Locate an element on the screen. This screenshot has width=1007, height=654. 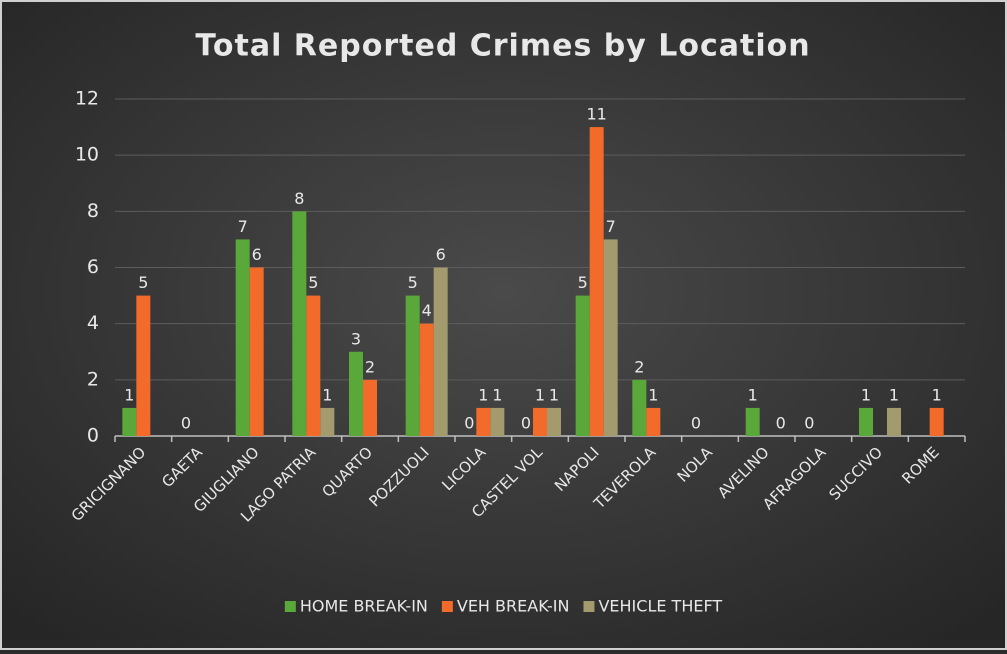
y-tick-label: 2 is located at coordinates (93, 379).